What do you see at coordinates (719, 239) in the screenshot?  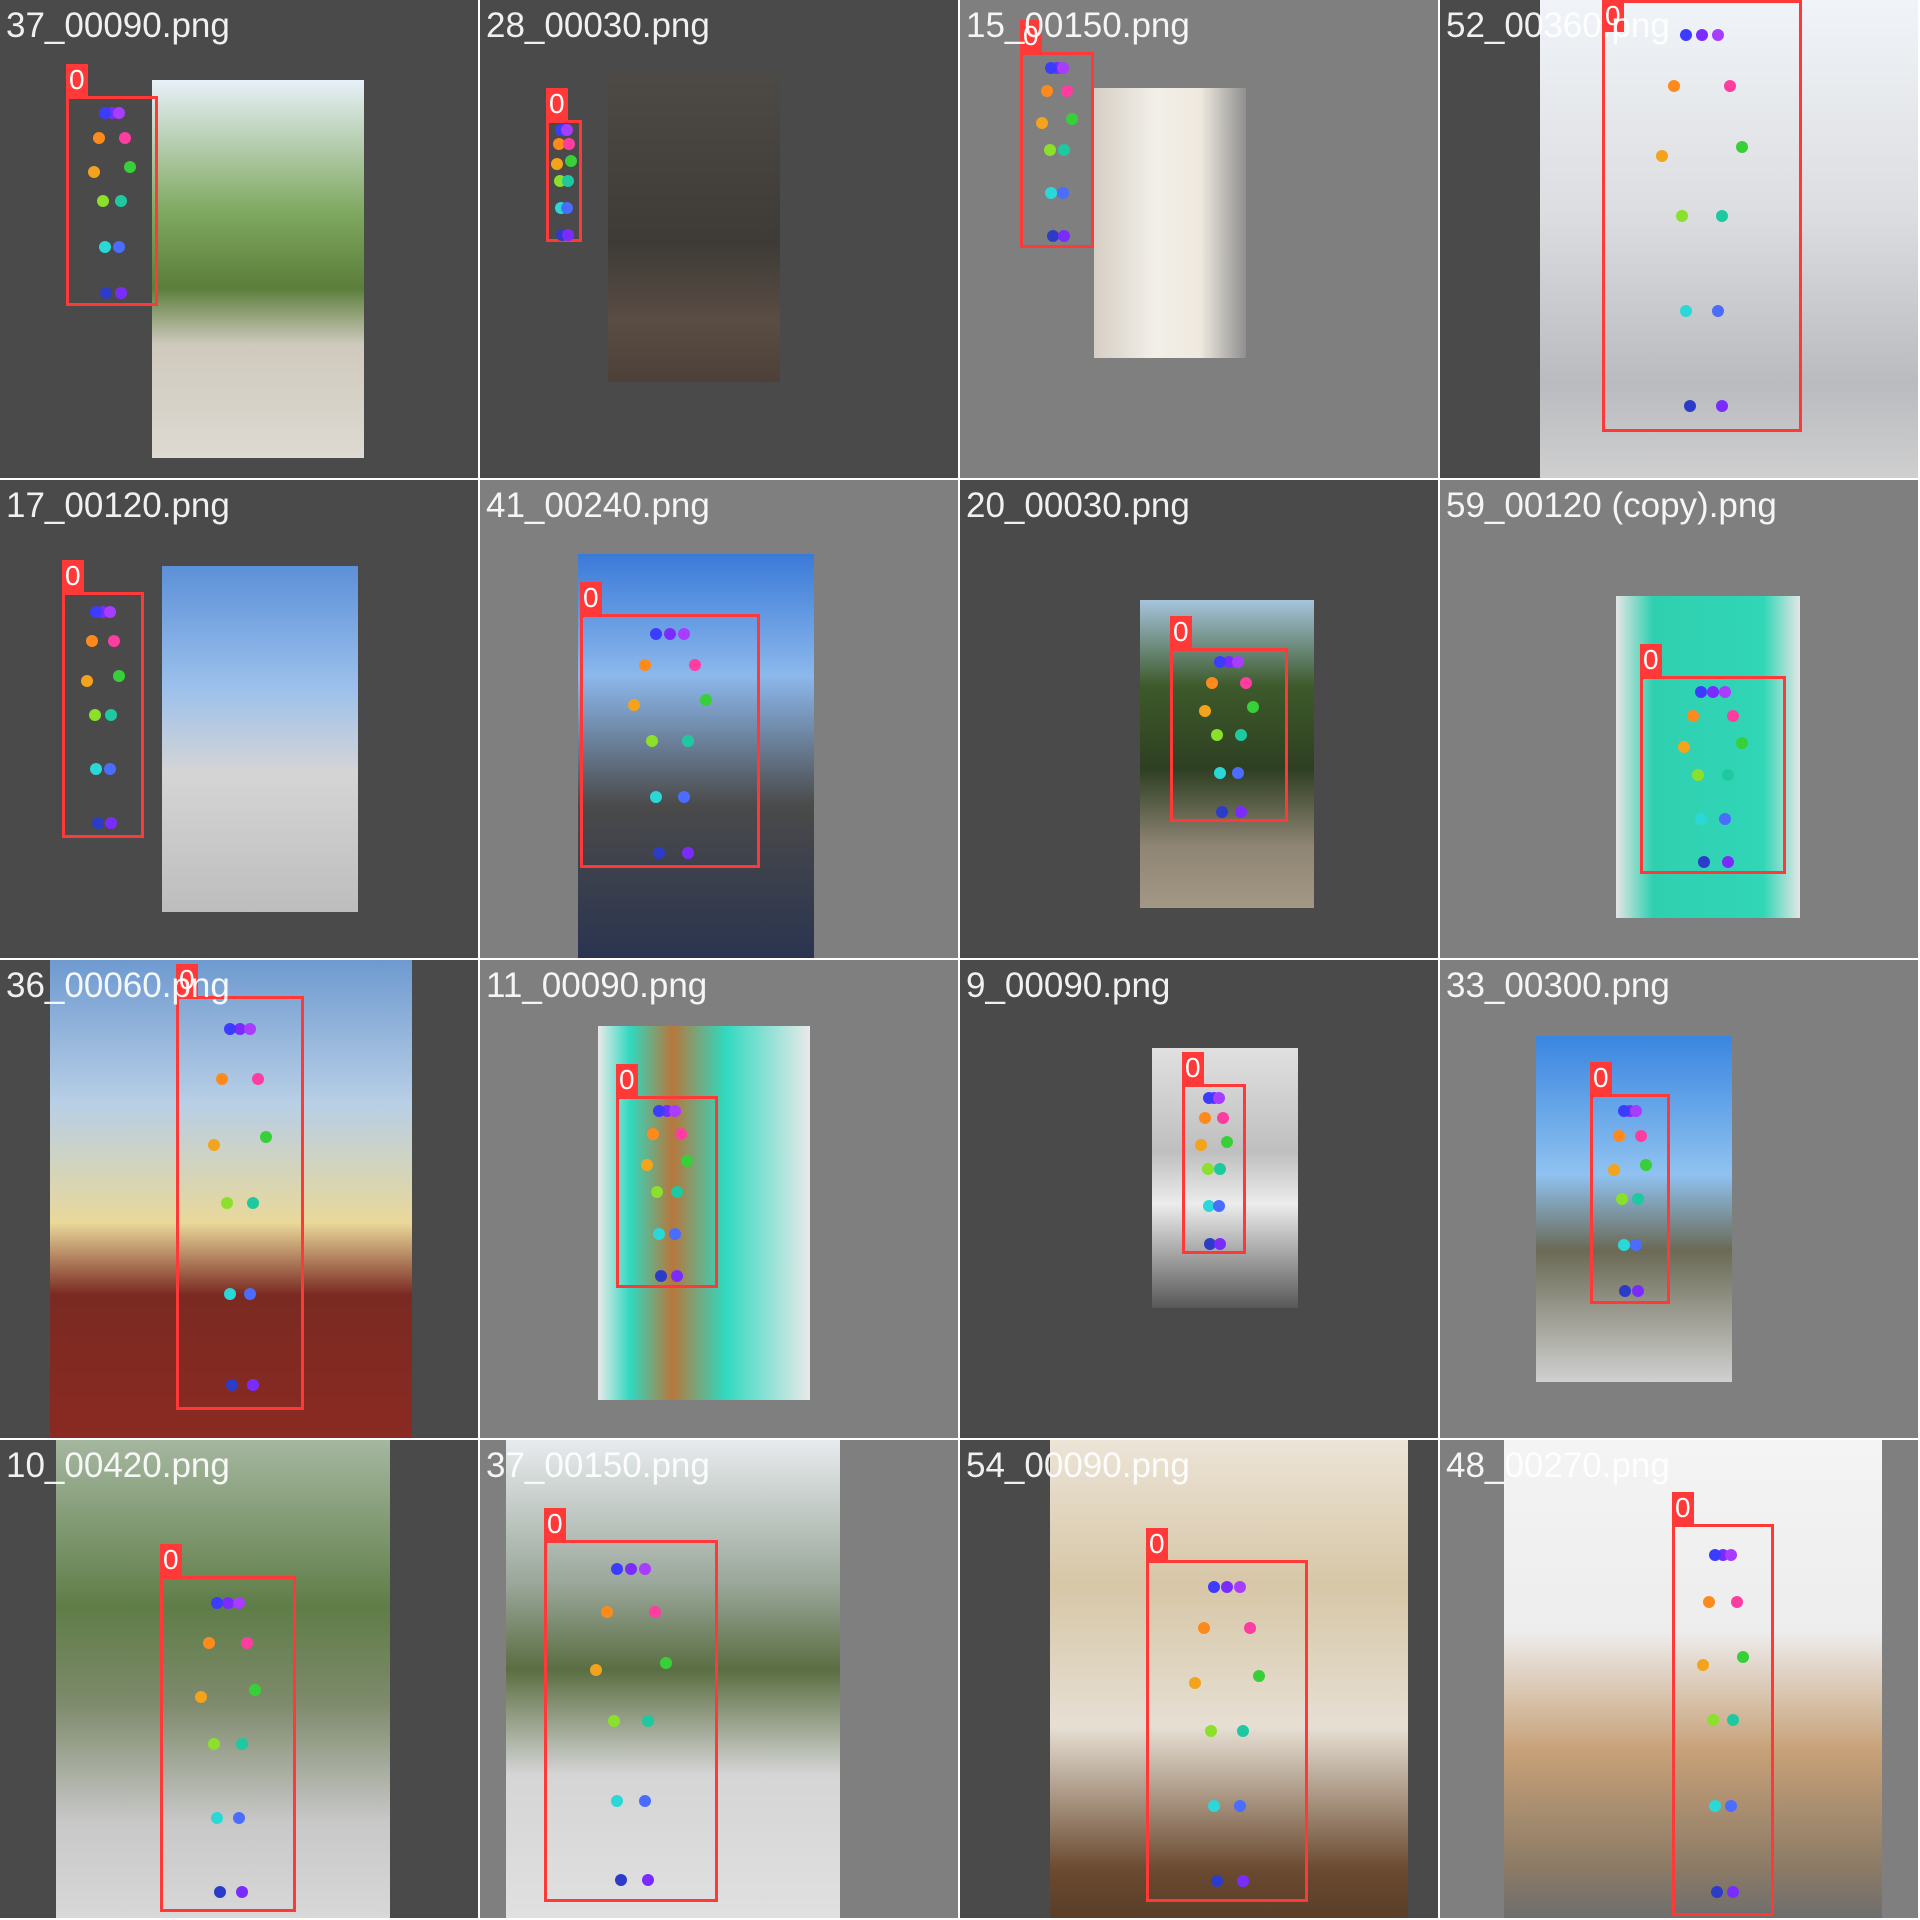 I see `mosaic-tile: 0 28_00030.png` at bounding box center [719, 239].